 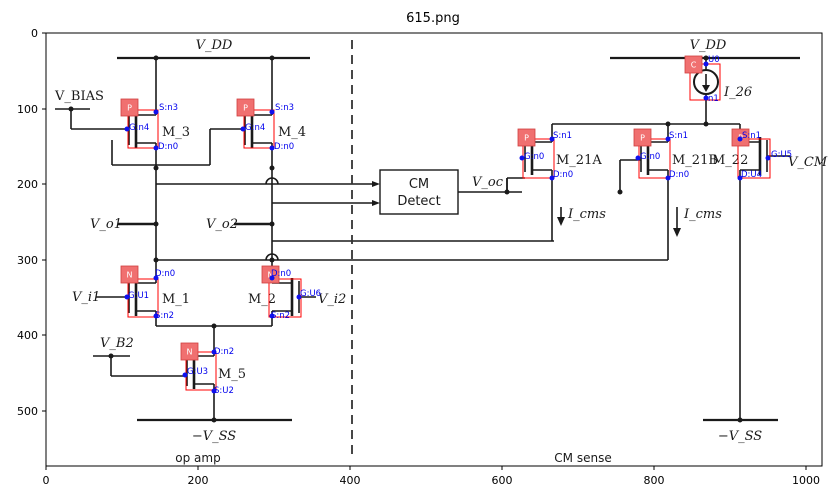 I want to click on annotation-m3: P S:n3 G:n4 D:n0, so click(x=149, y=125).